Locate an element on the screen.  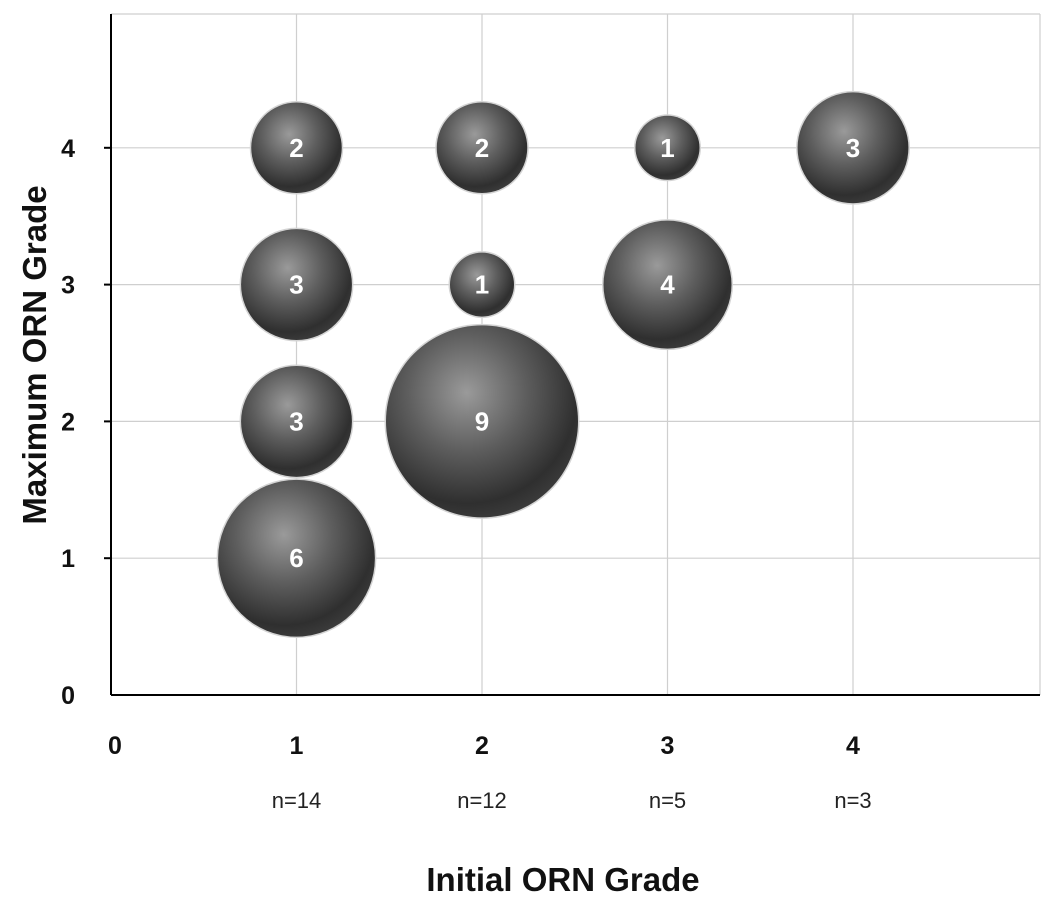
bubble-label-1-2: 3 is located at coordinates (296, 421).